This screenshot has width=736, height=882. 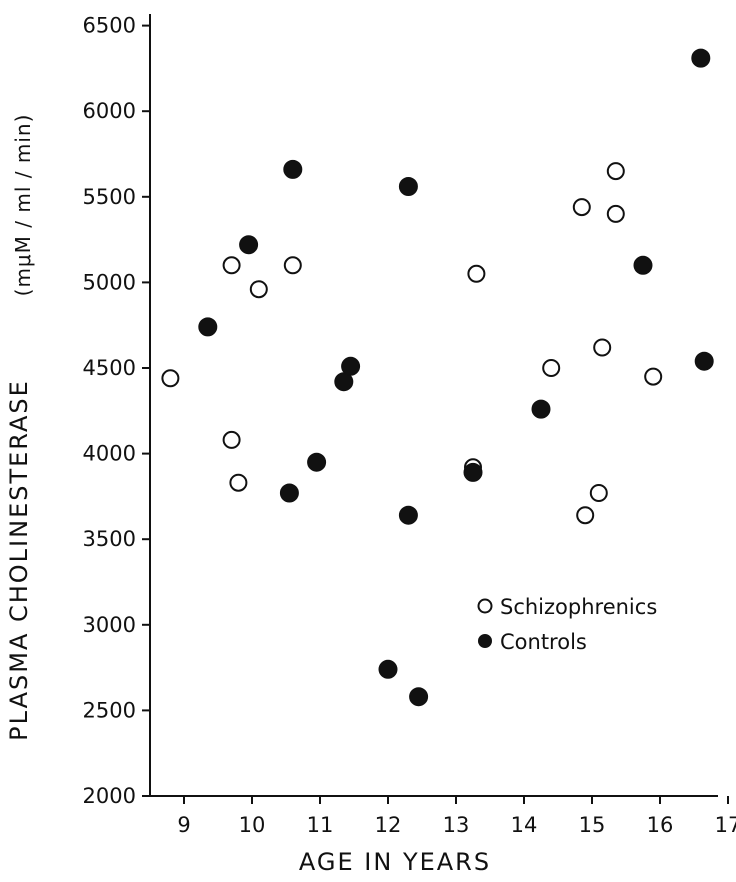 What do you see at coordinates (109, 454) in the screenshot?
I see `y-tick-label: 4000` at bounding box center [109, 454].